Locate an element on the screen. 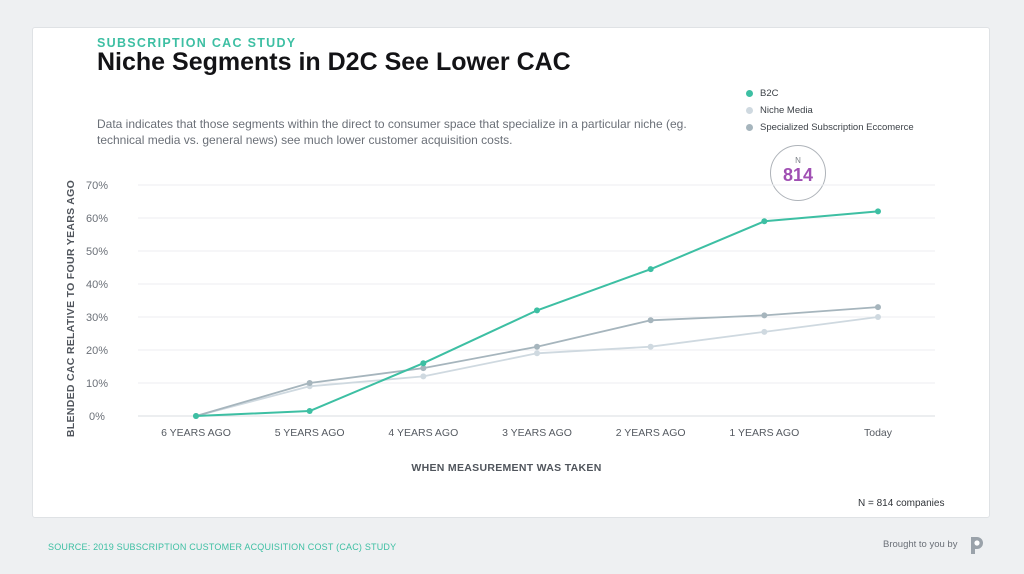 The height and width of the screenshot is (574, 1024). sample-size-badge-label: N is located at coordinates (798, 160).